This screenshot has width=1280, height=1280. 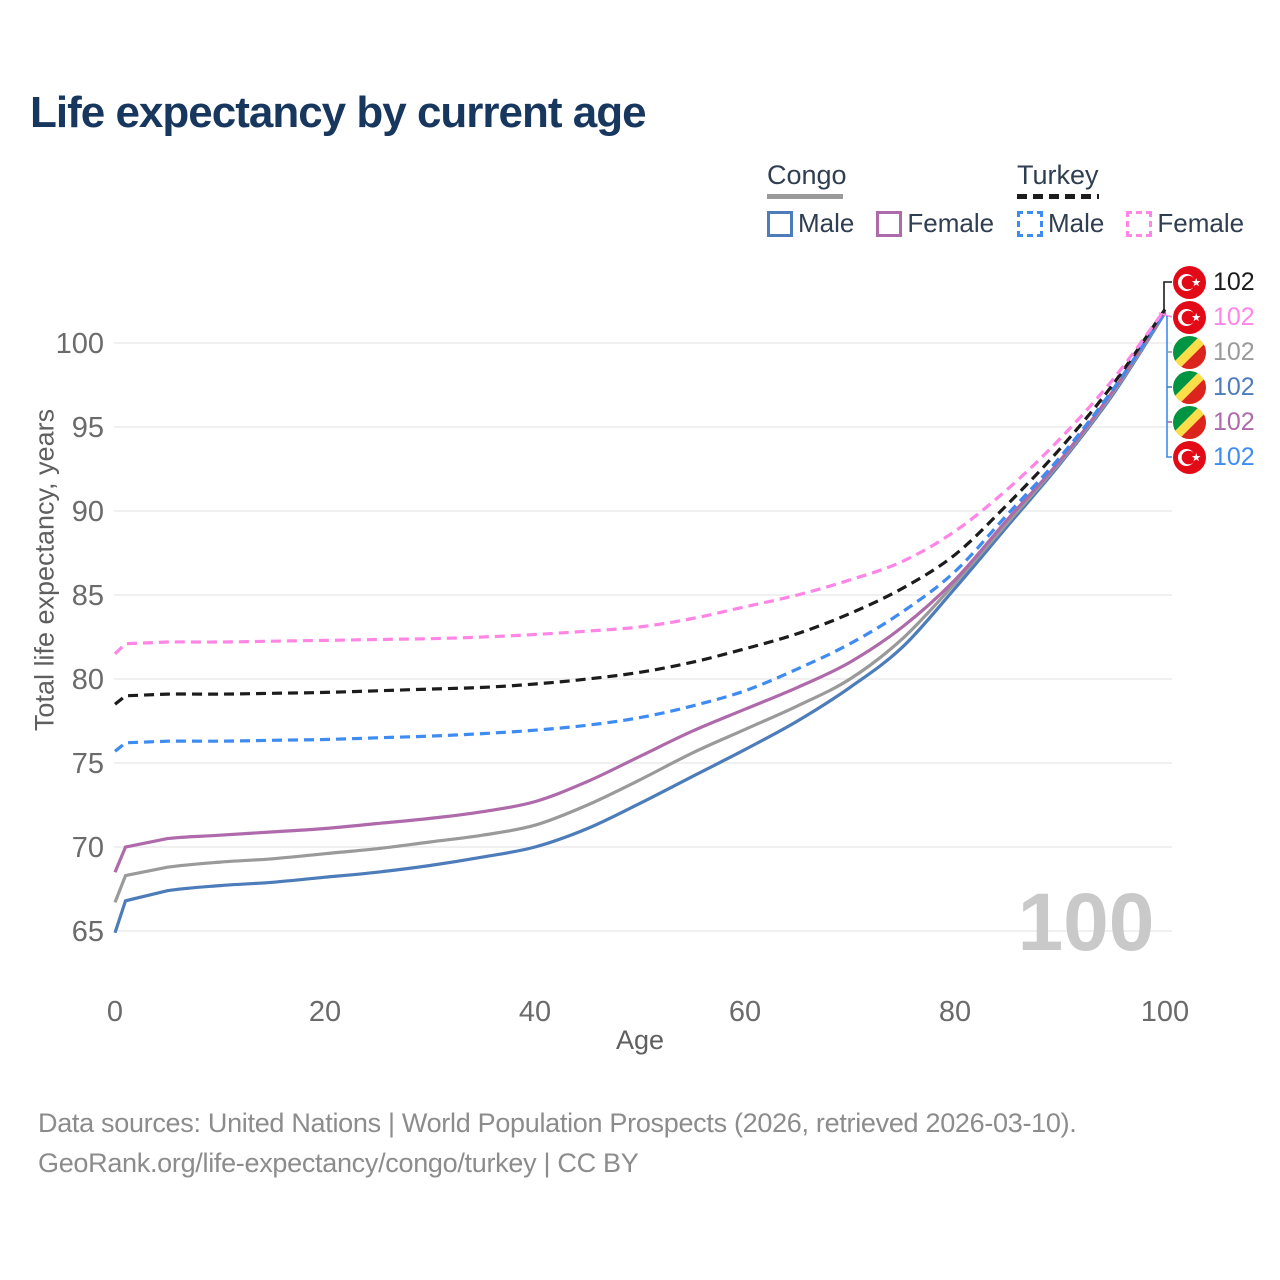 I want to click on end-label-turkey-total: 102, so click(x=1214, y=282).